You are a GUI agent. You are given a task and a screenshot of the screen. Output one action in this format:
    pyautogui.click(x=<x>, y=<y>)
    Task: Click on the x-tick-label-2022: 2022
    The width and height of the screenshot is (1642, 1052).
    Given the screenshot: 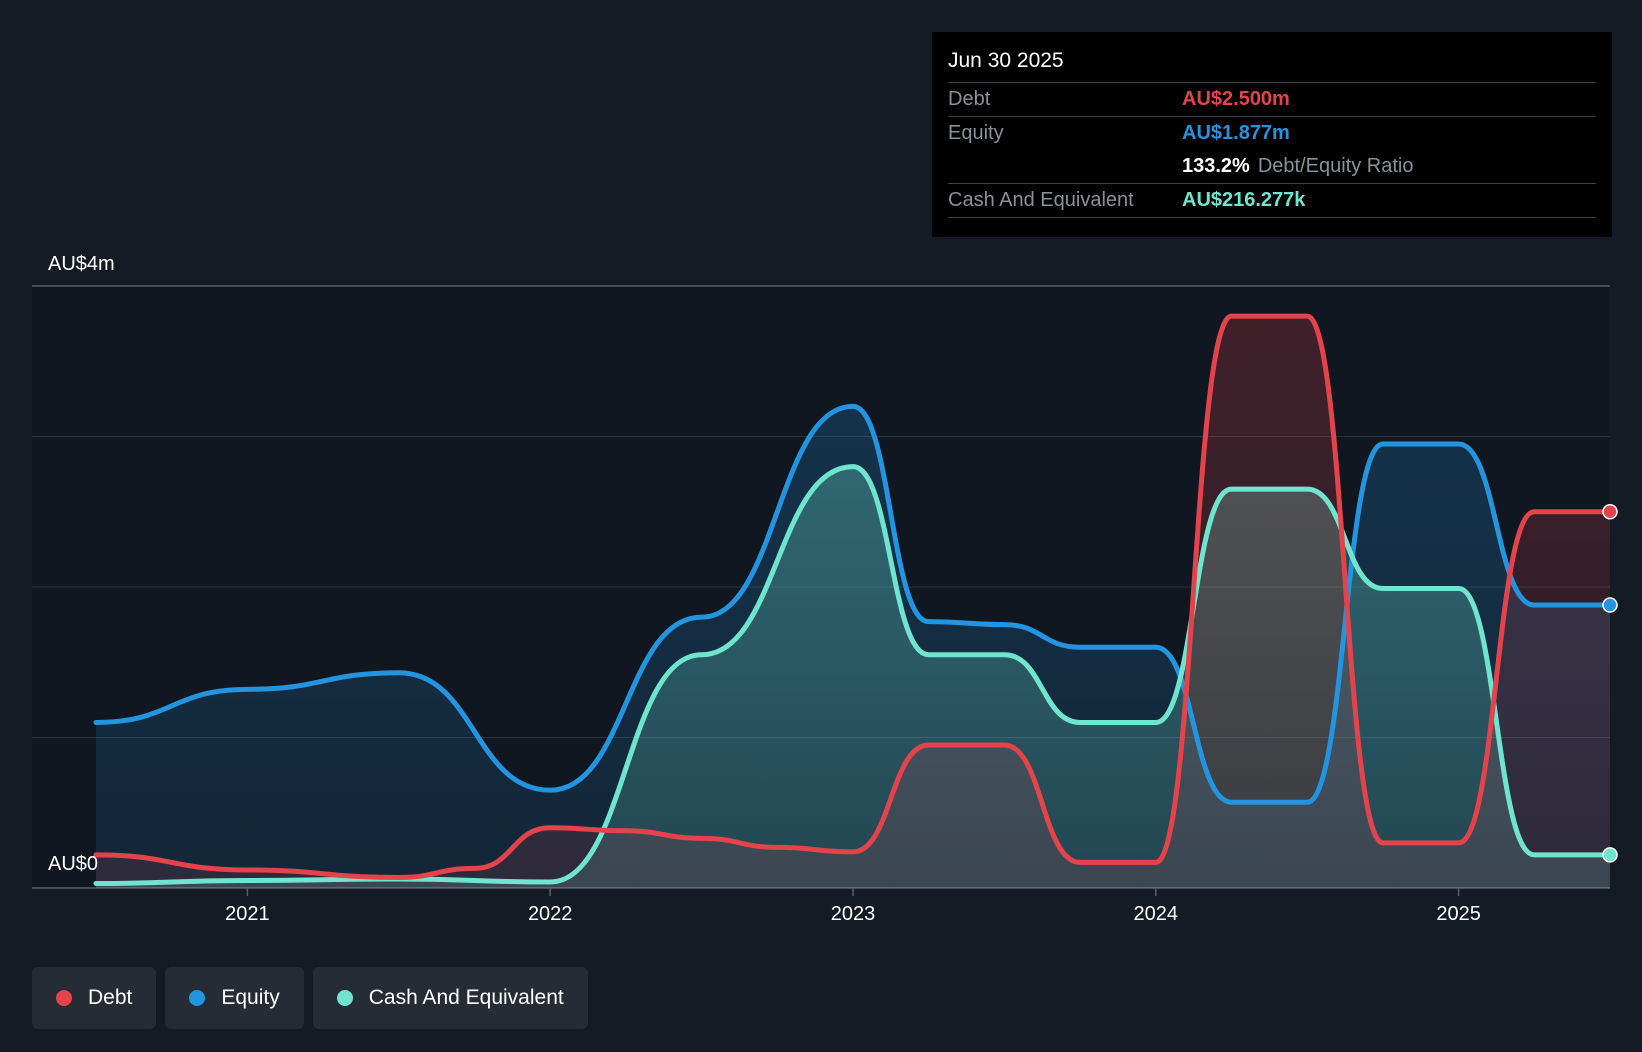 What is the action you would take?
    pyautogui.click(x=550, y=914)
    